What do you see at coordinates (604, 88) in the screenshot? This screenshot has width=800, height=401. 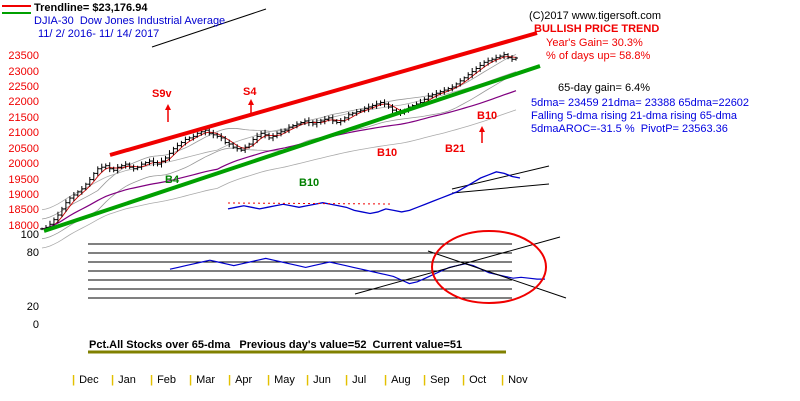 I see `gain-65day-label: 65-day gain= 6.4%` at bounding box center [604, 88].